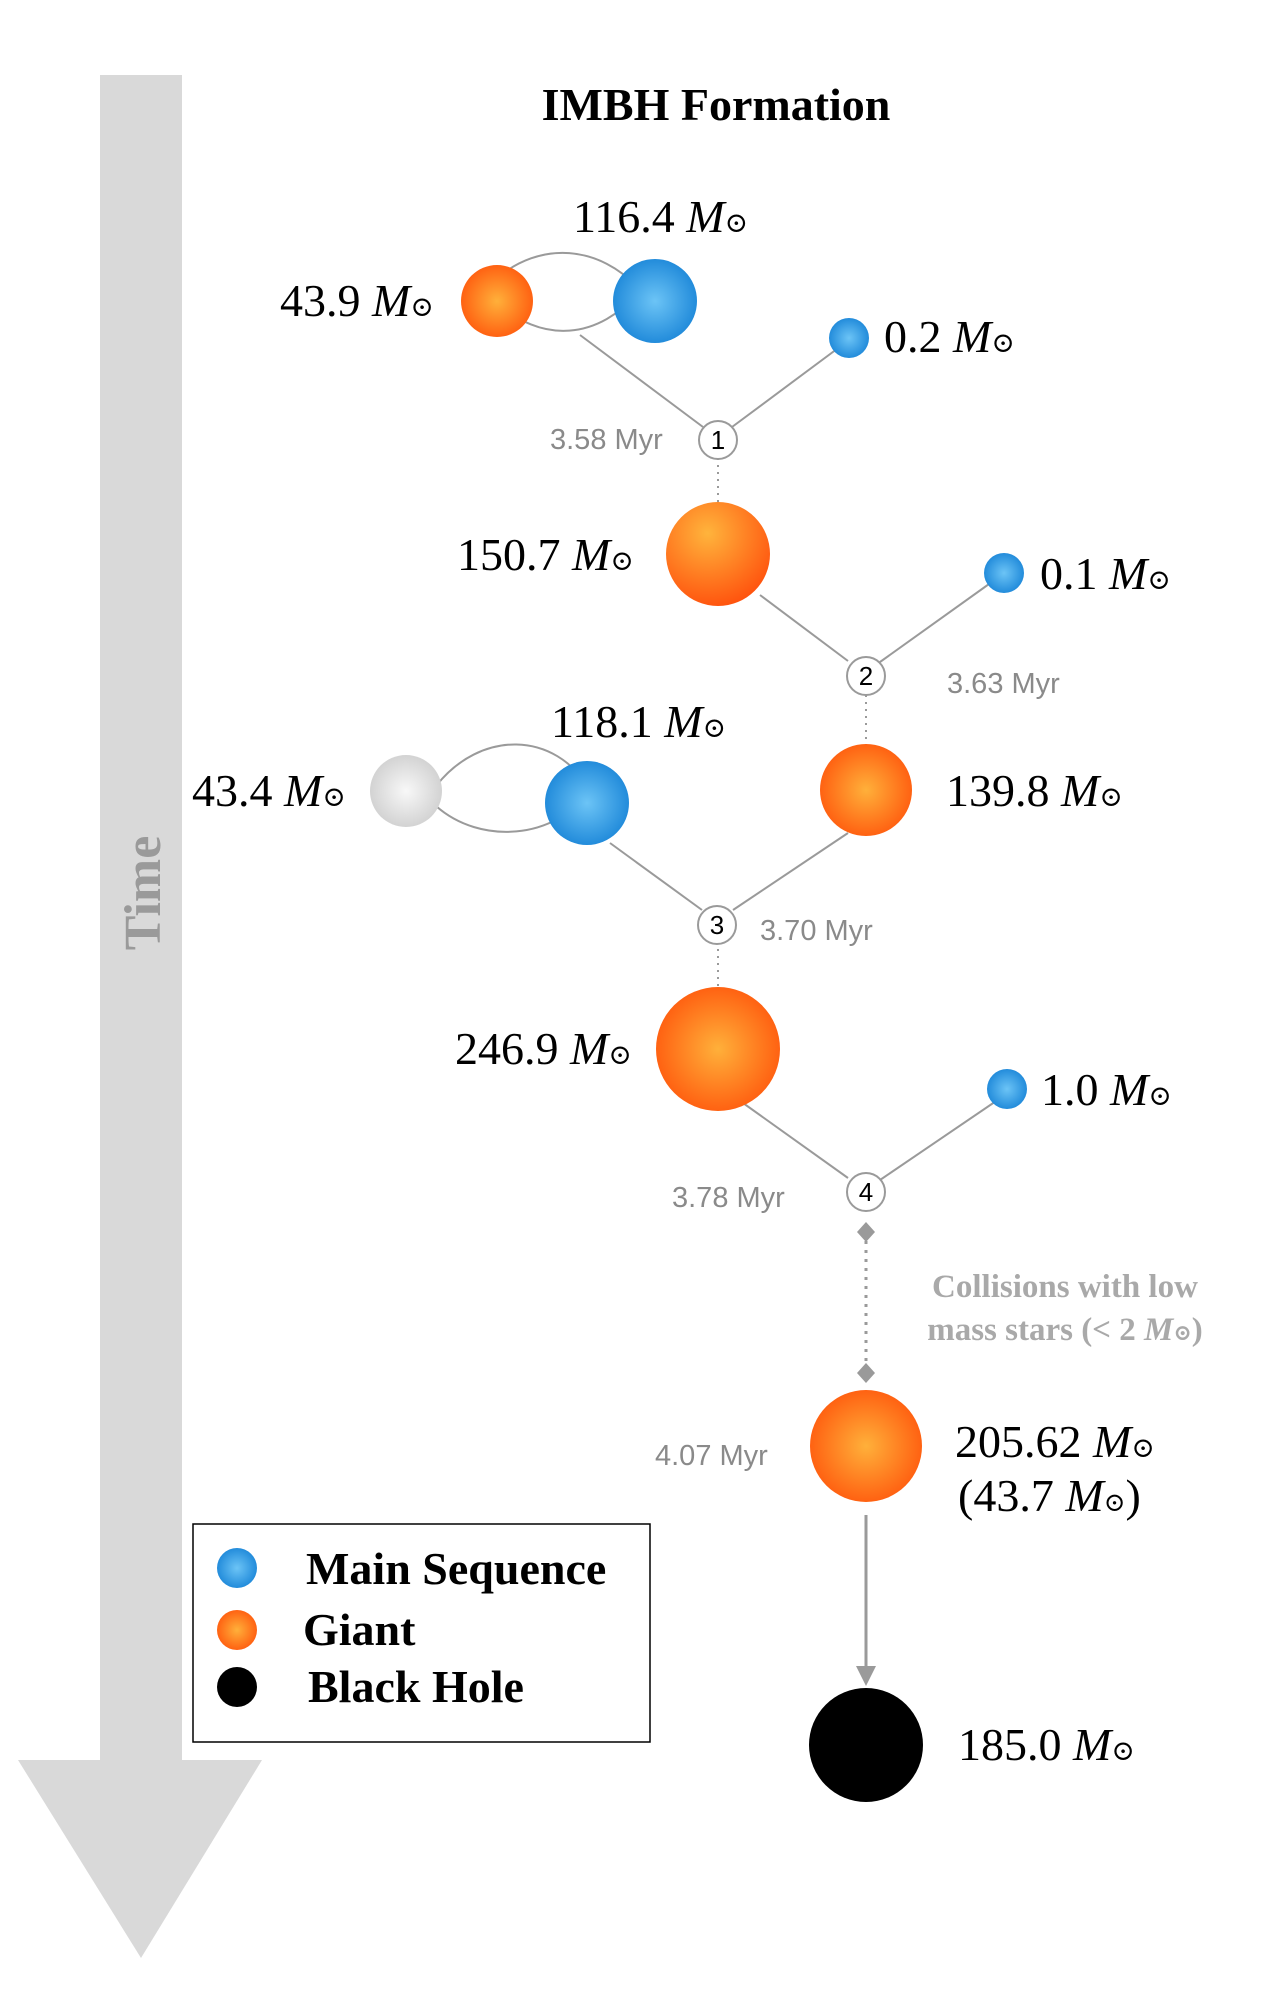  I want to click on star-giant-s1a, so click(497, 301).